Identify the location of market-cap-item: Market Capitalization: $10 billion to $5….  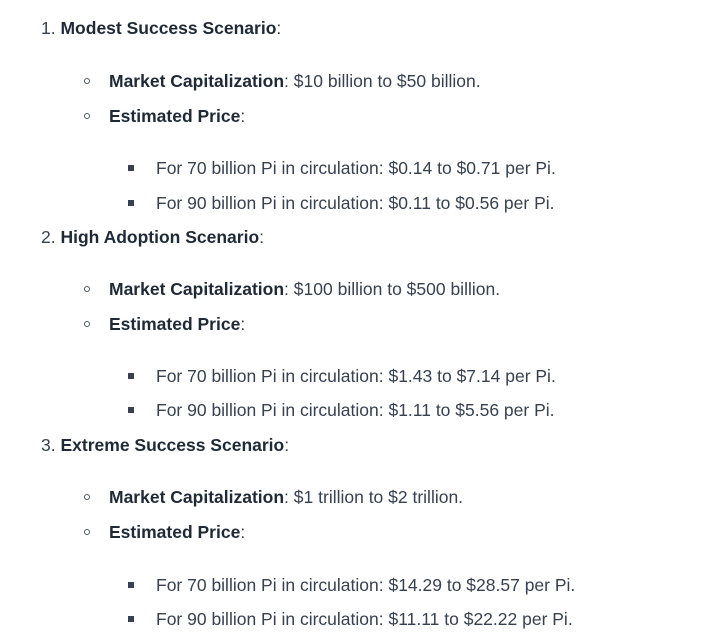
(282, 81).